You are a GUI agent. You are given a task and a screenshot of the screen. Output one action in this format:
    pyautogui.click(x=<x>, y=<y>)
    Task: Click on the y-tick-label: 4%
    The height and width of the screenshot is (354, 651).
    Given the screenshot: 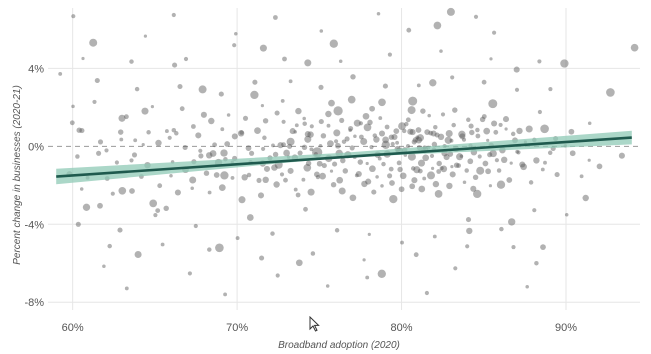 What is the action you would take?
    pyautogui.click(x=36, y=69)
    